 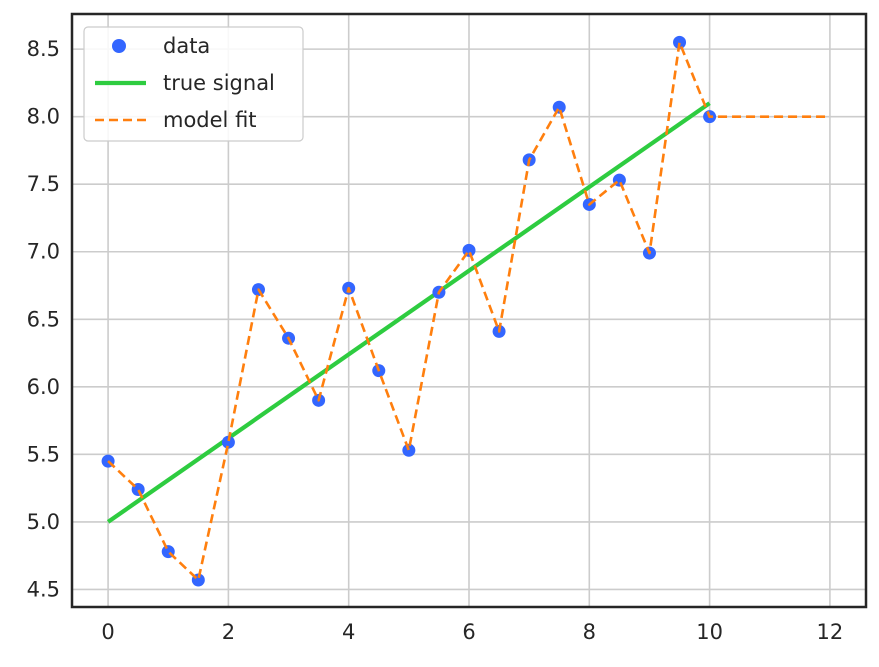 What do you see at coordinates (219, 83) in the screenshot?
I see `legend-label: true signal` at bounding box center [219, 83].